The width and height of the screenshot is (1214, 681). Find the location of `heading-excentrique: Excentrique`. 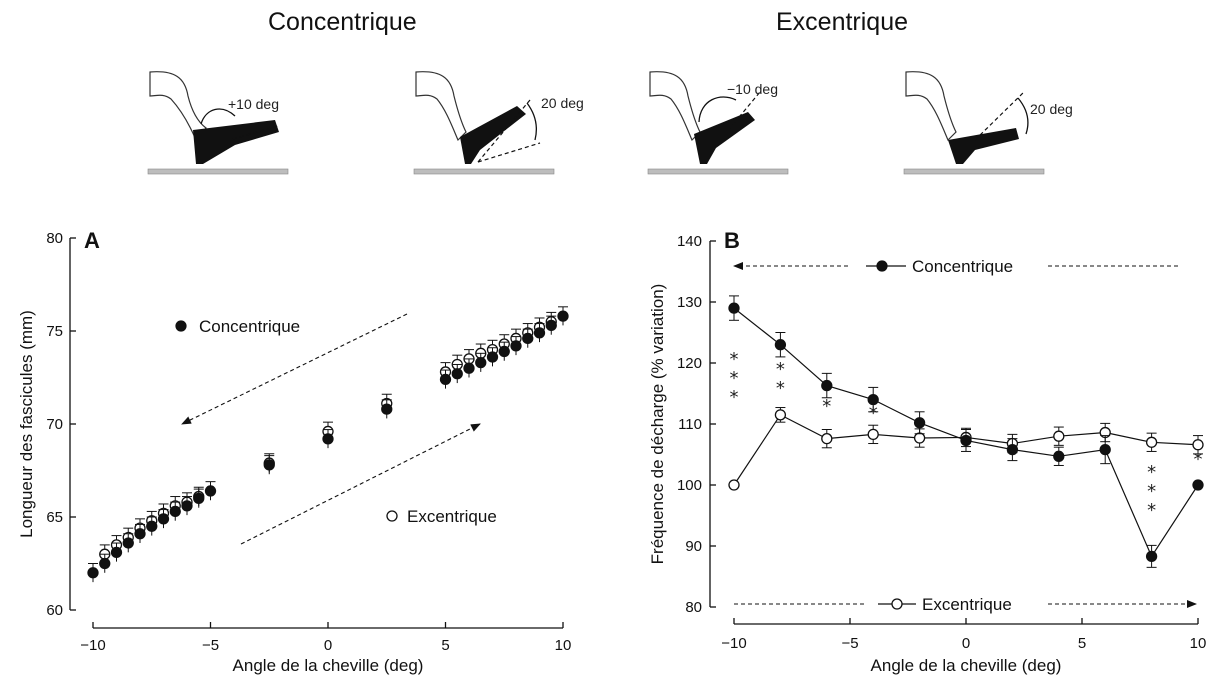

heading-excentrique: Excentrique is located at coordinates (842, 22).